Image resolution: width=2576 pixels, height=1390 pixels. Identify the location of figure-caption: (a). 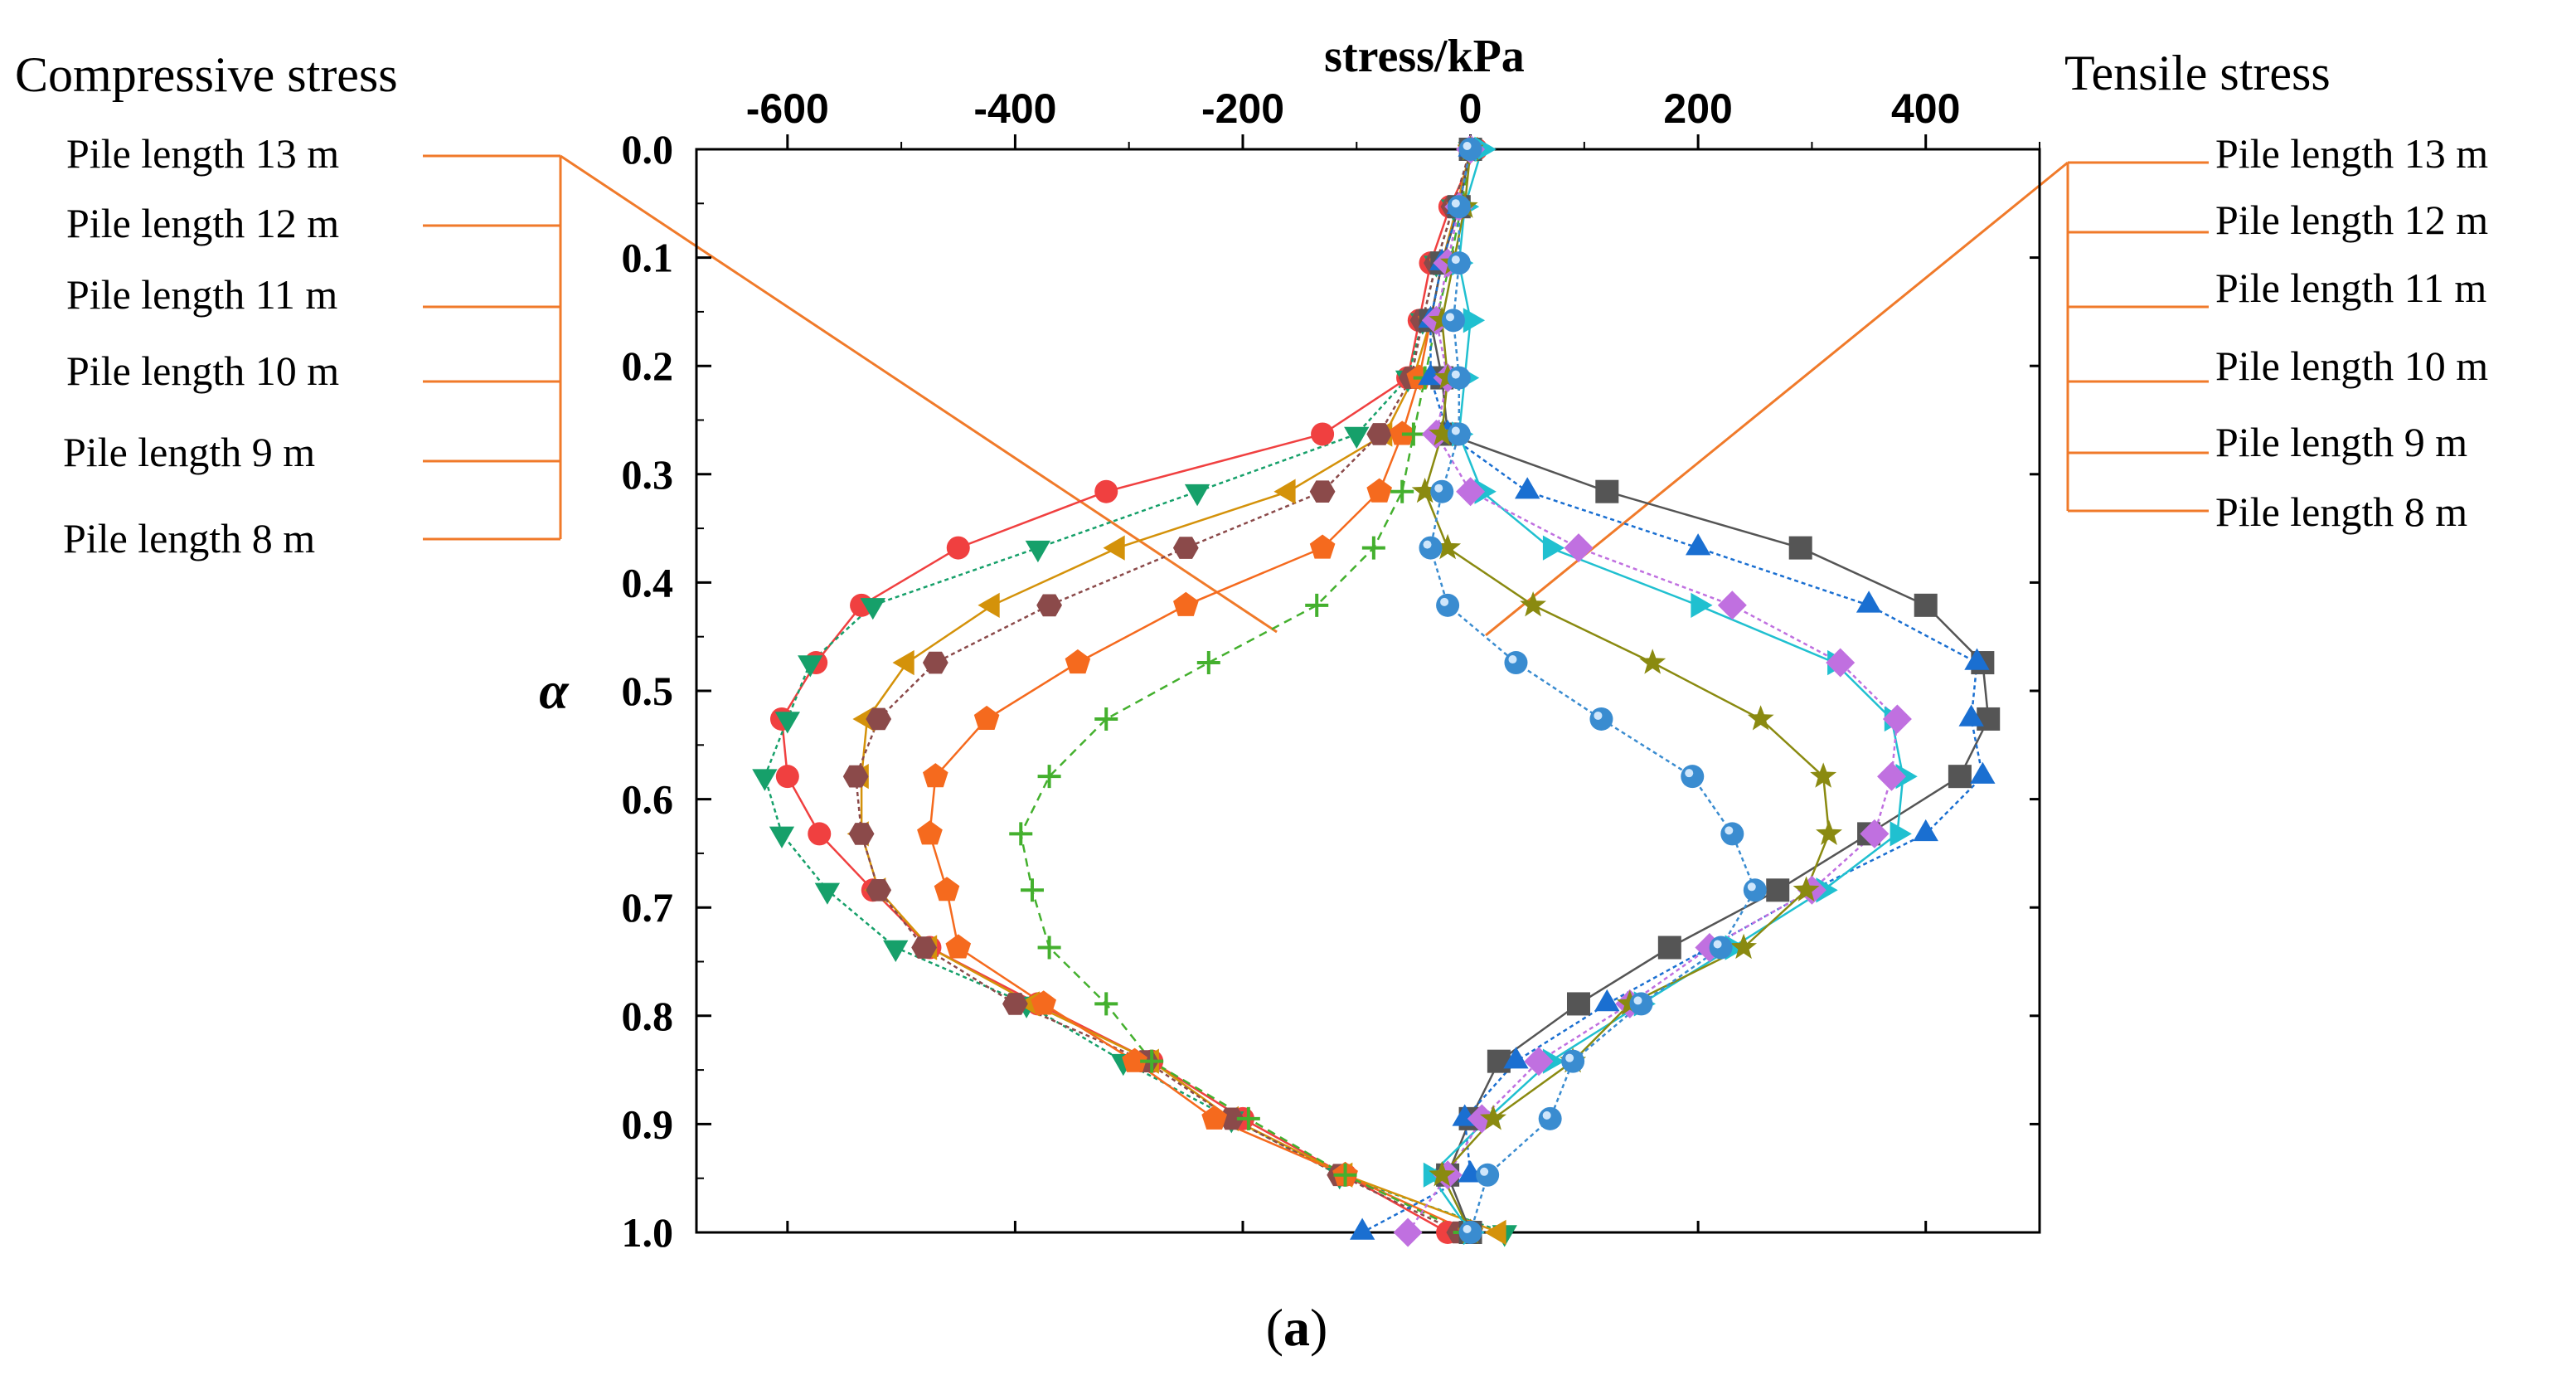
(1297, 1327).